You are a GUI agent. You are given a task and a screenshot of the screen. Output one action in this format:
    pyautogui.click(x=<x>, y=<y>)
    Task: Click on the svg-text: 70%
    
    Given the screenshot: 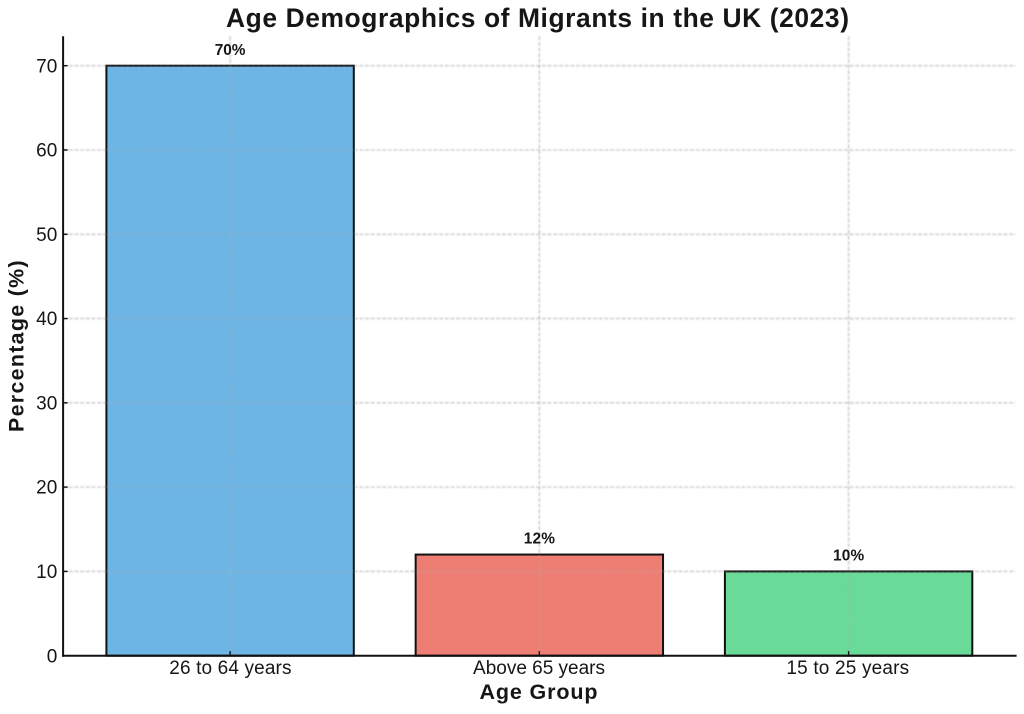 What is the action you would take?
    pyautogui.click(x=230, y=50)
    